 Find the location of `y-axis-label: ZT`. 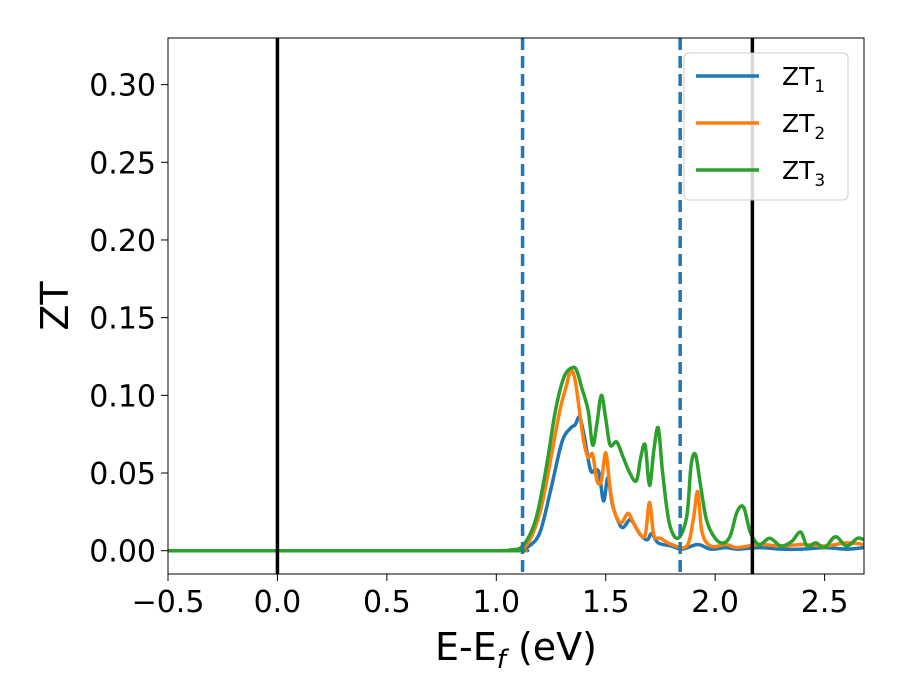

y-axis-label: ZT is located at coordinates (55, 306).